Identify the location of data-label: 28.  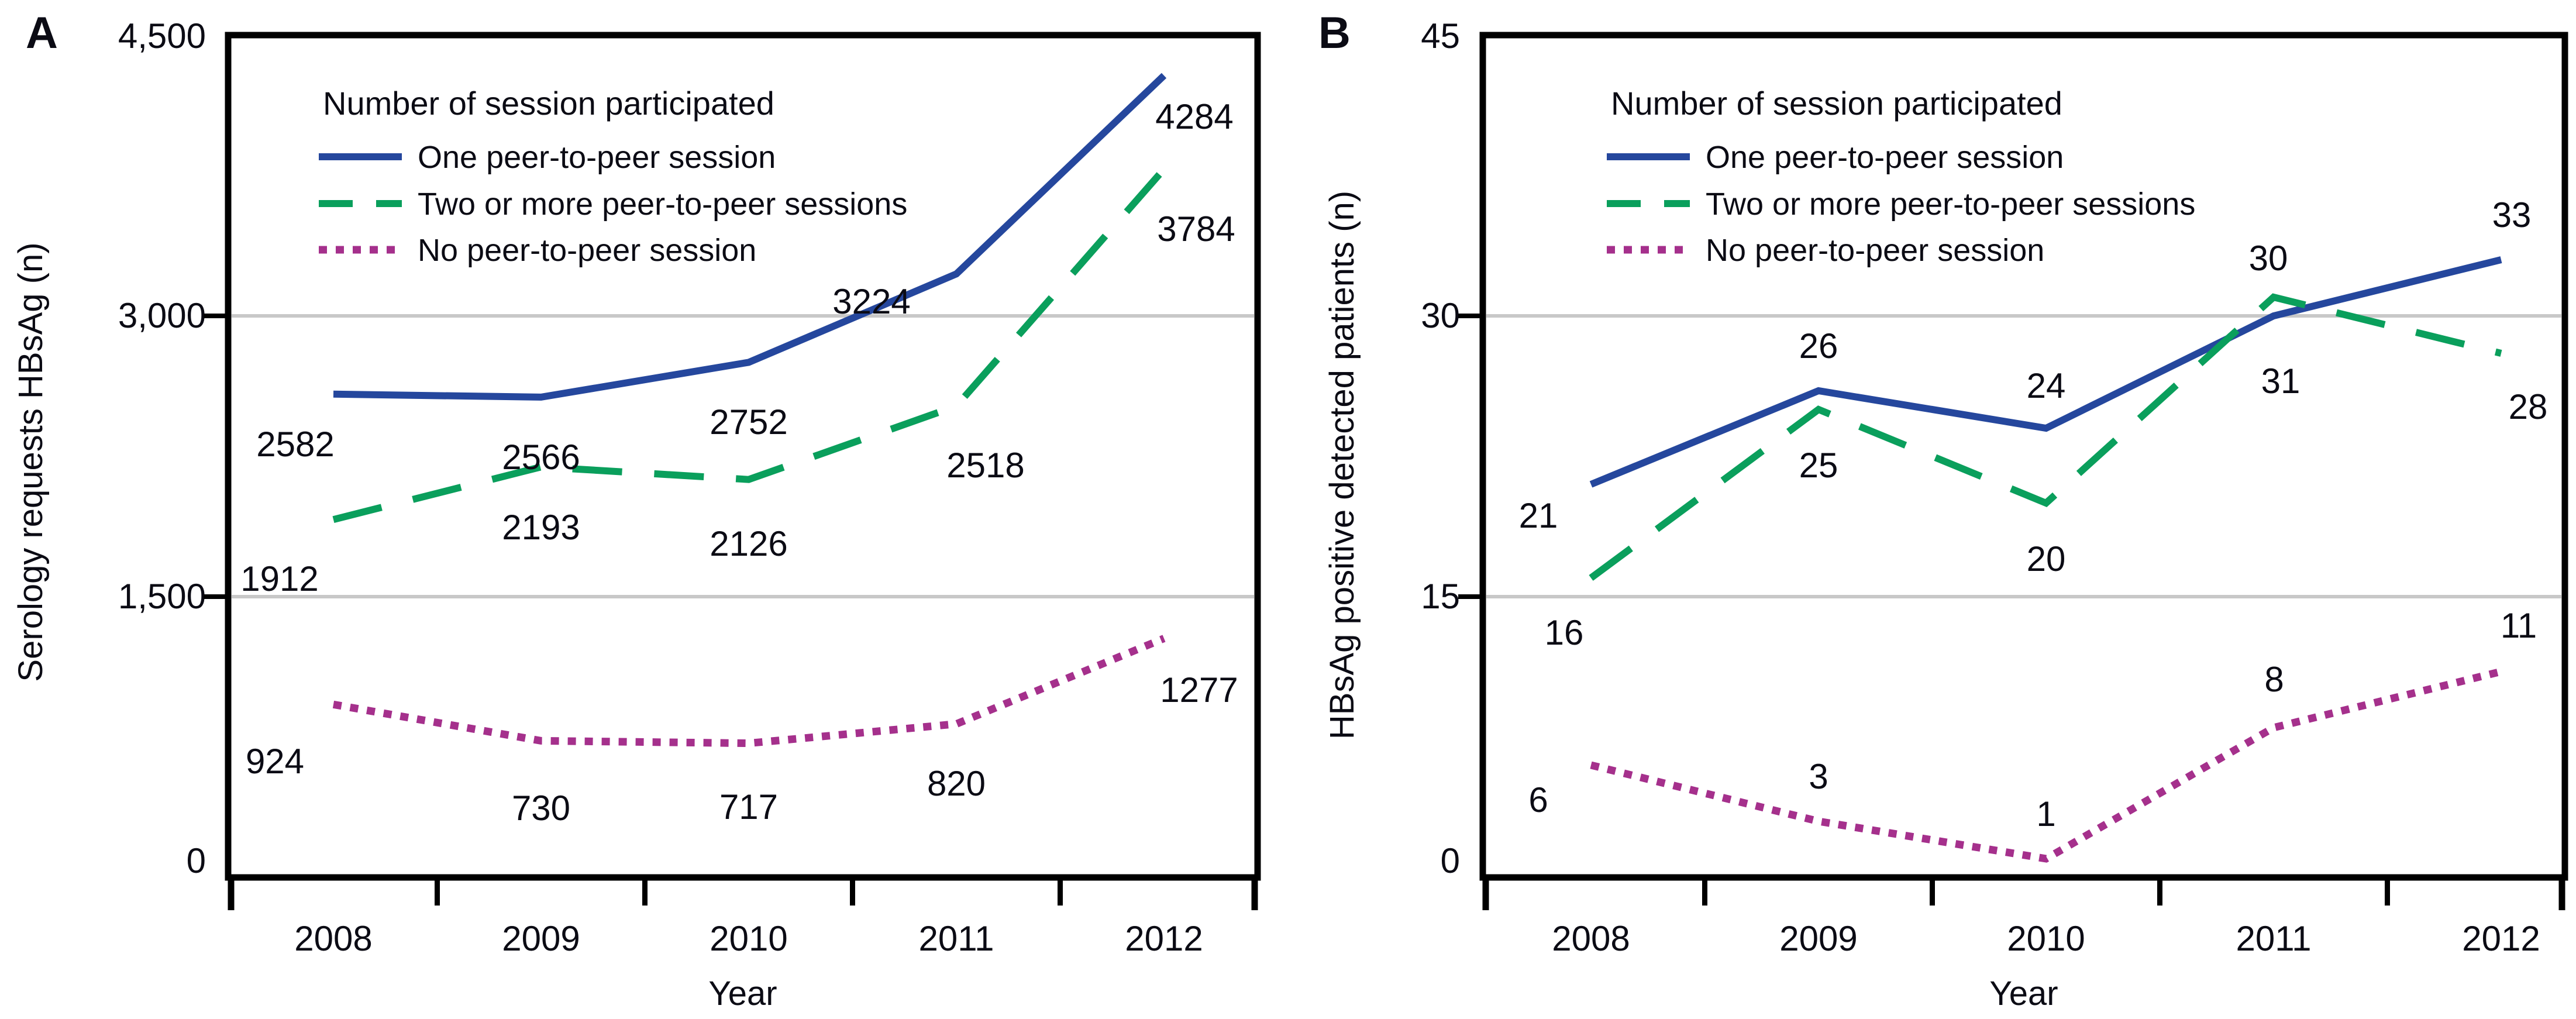
(2528, 407).